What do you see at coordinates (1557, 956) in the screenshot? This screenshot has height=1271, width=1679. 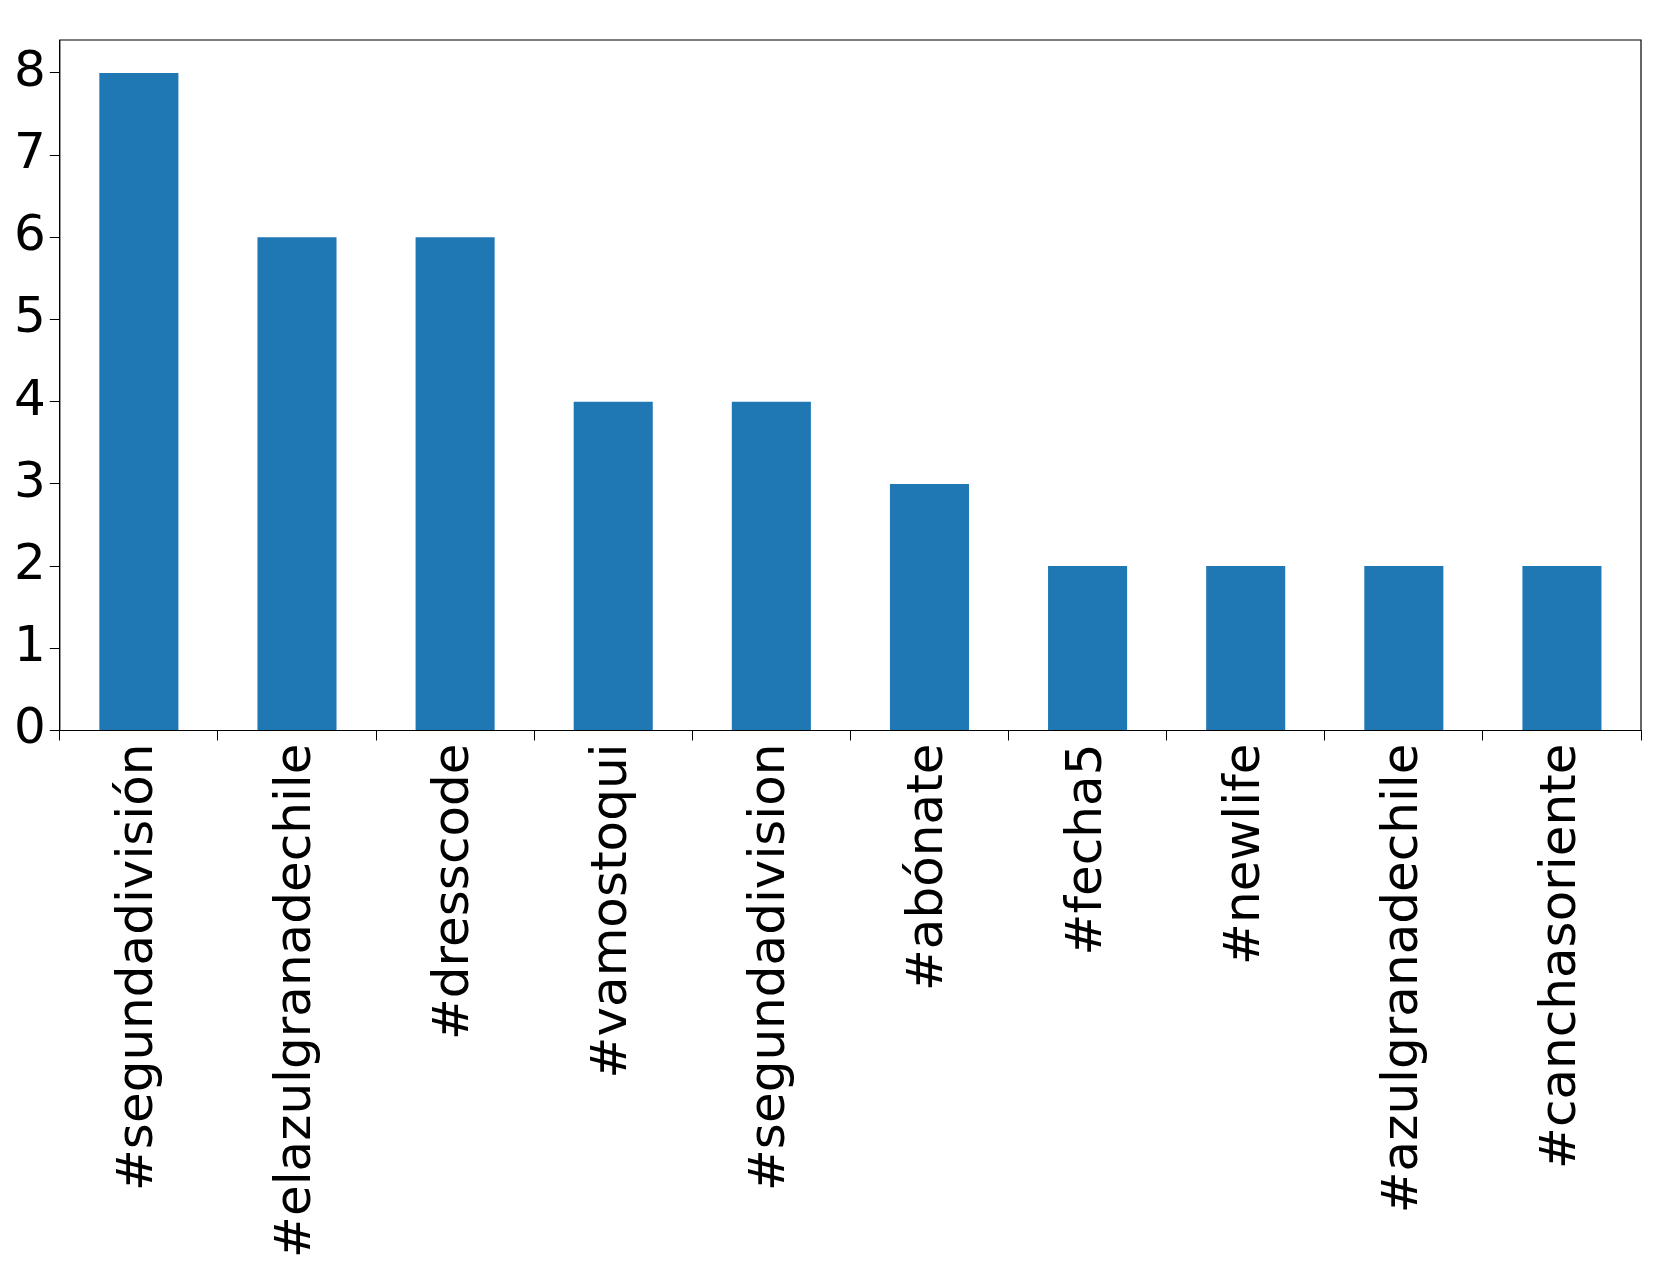 I see `x-tick-label: #canchasoriente` at bounding box center [1557, 956].